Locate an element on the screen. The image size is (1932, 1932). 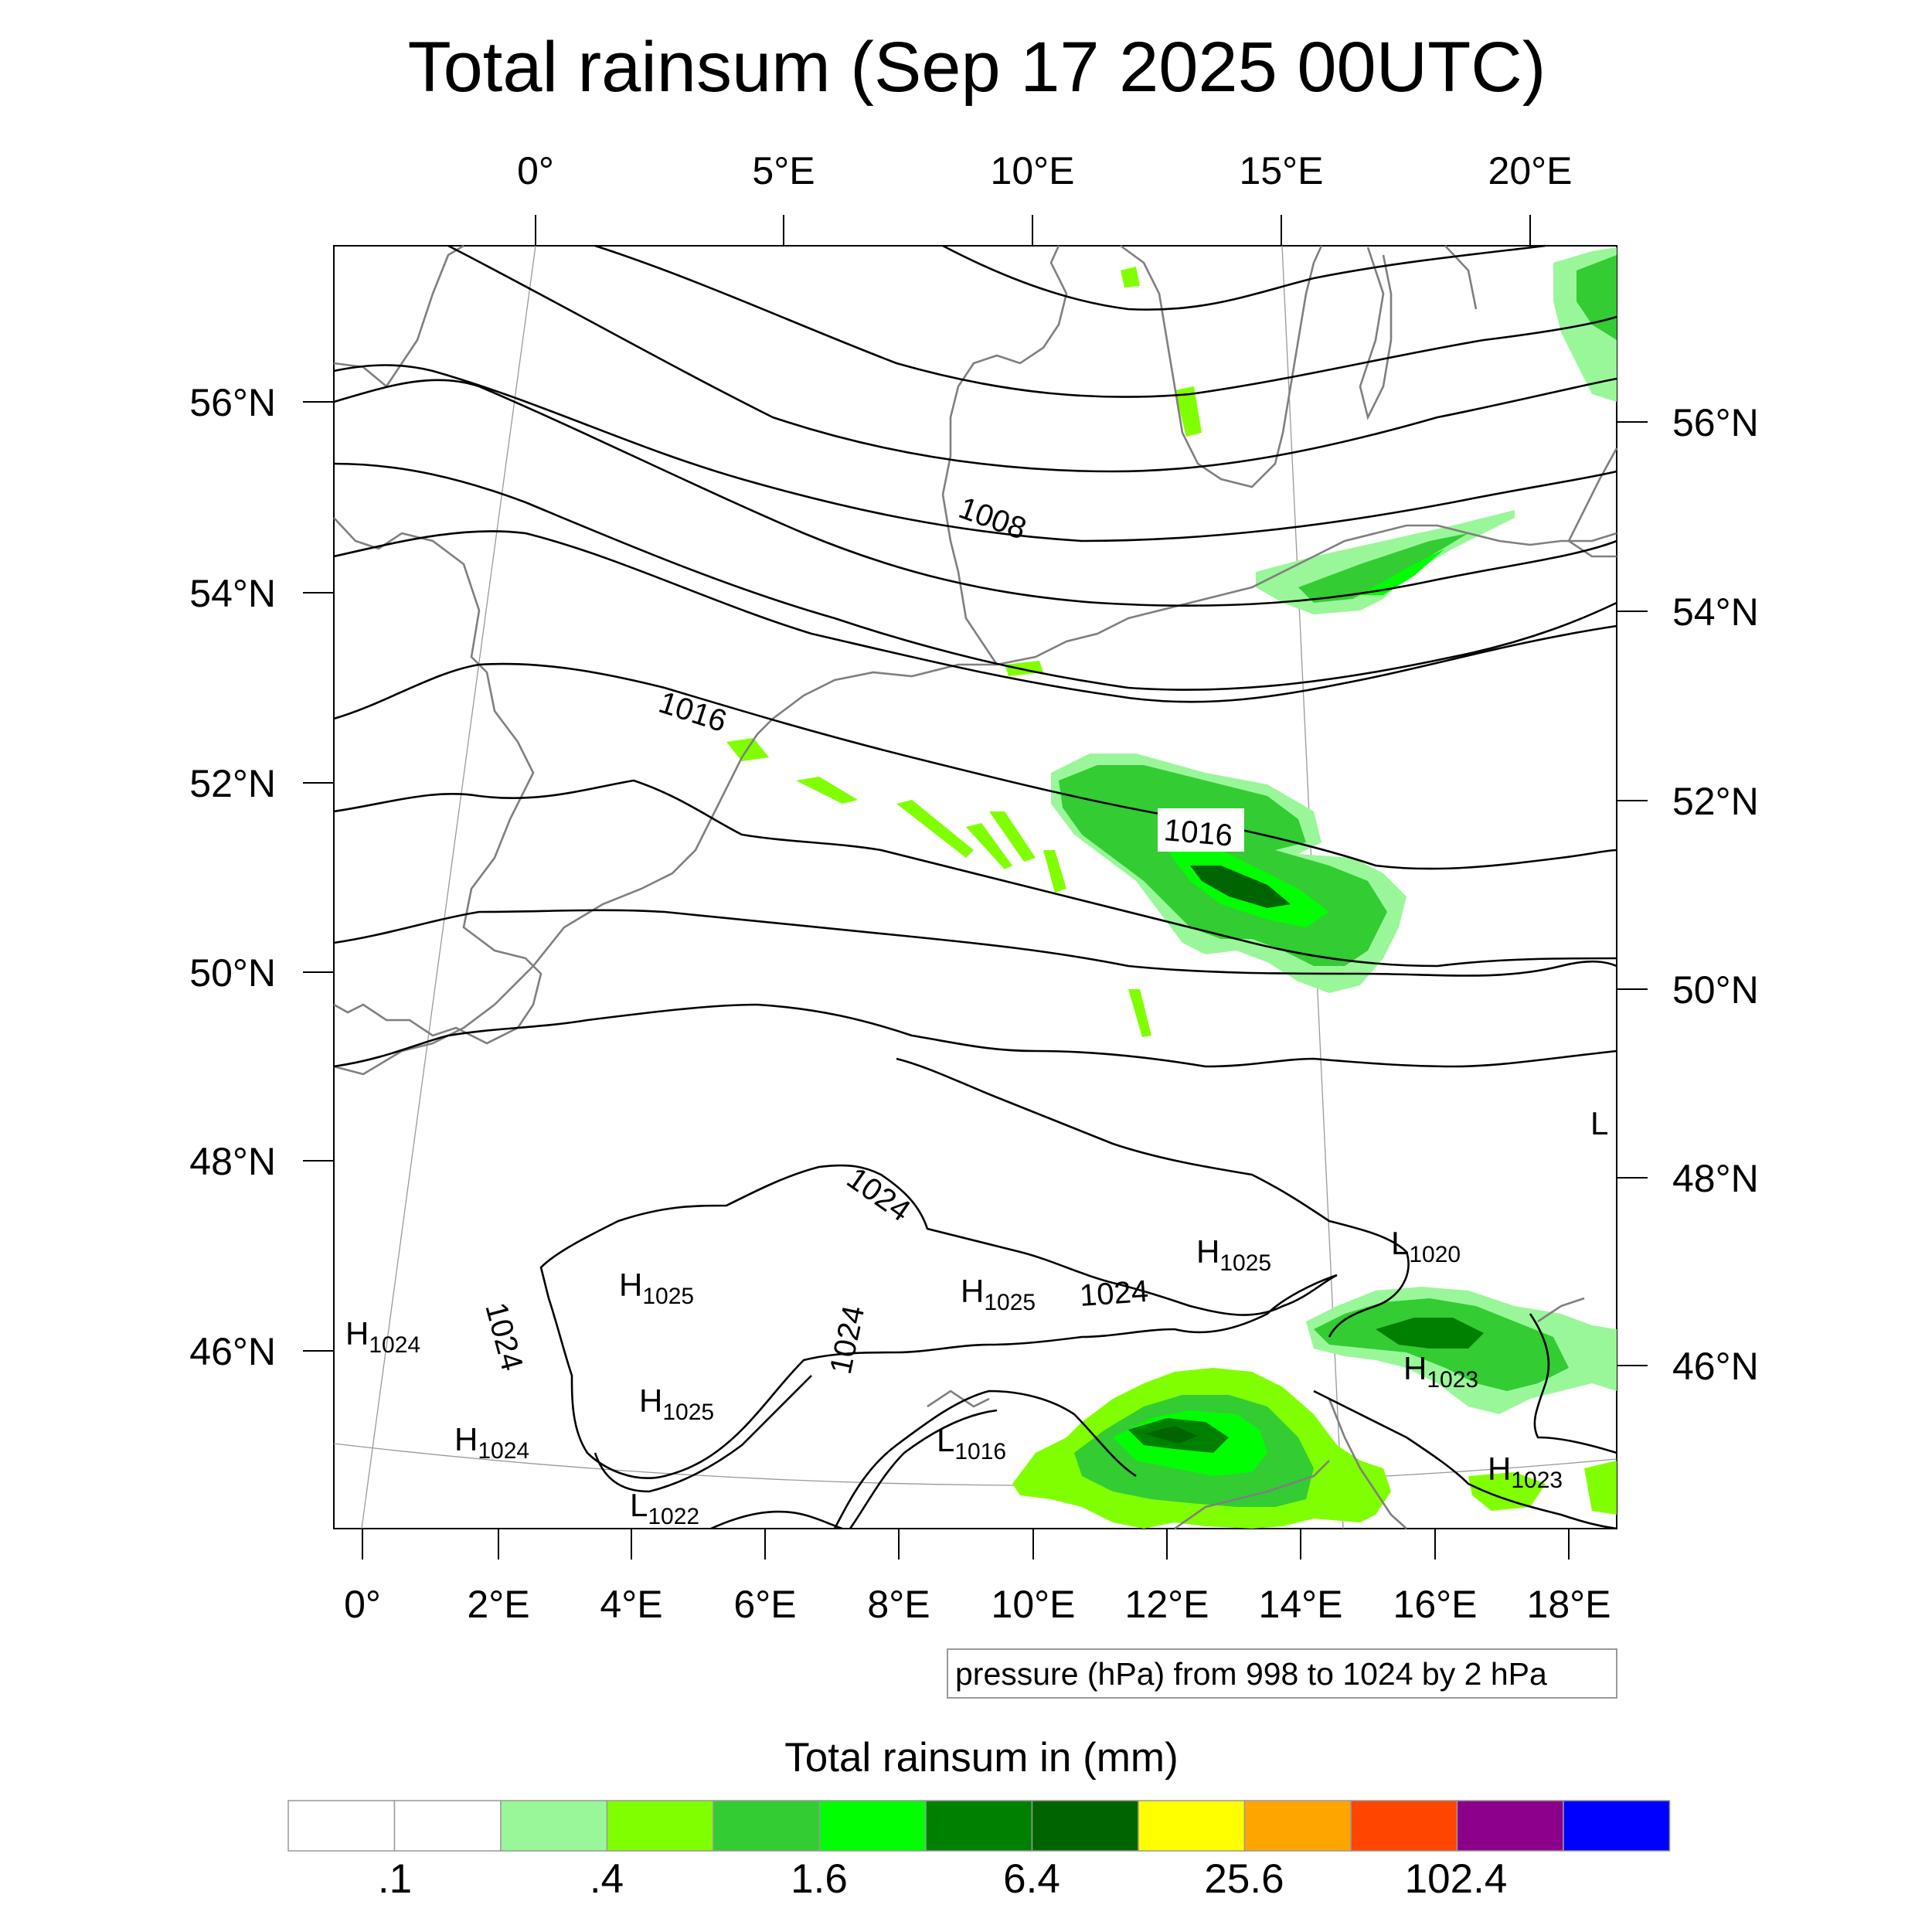
top-lon-label: 0° is located at coordinates (535, 170).